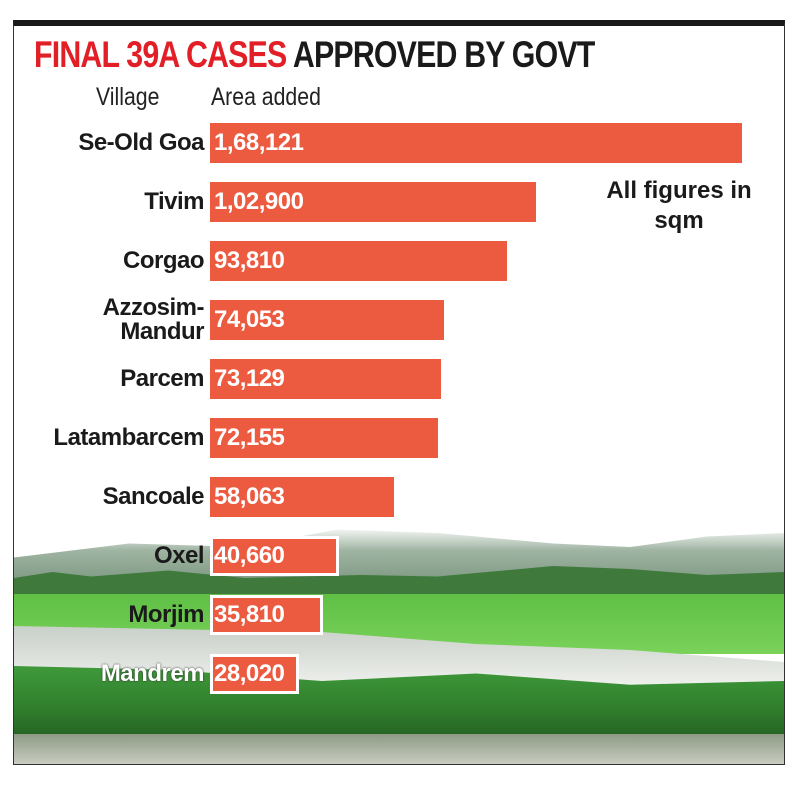 Image resolution: width=800 pixels, height=800 pixels. Describe the element at coordinates (153, 496) in the screenshot. I see `category-label: Sancoale` at that location.